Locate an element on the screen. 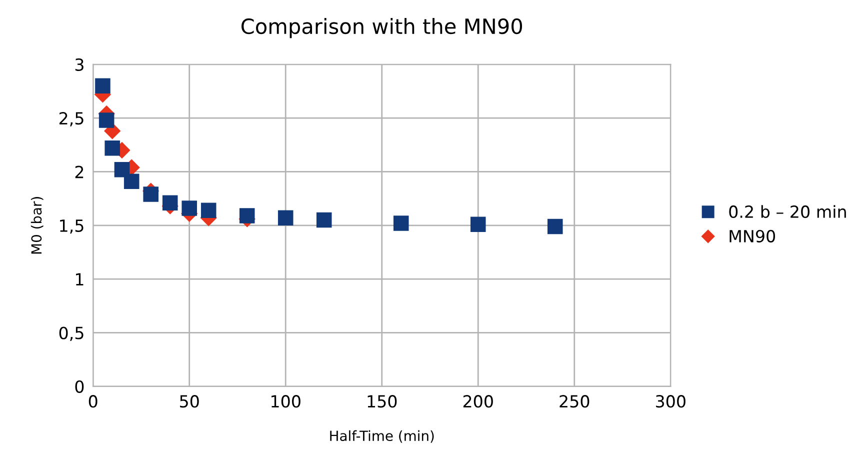 Image resolution: width=862 pixels, height=460 pixels. legend-label: 0.2 b – 20 min is located at coordinates (787, 211).